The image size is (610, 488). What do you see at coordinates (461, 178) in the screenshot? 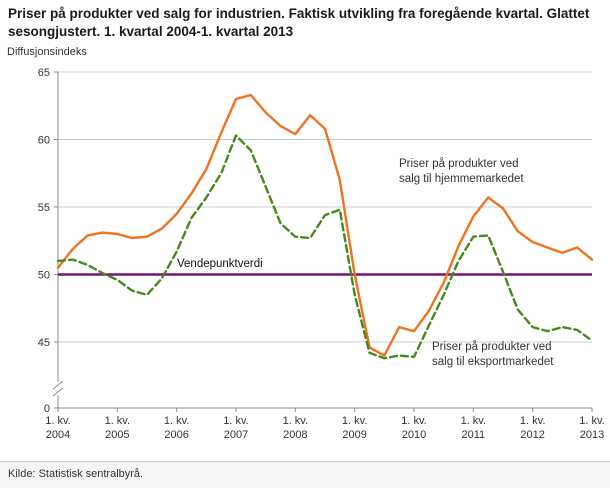
I see `annotation-line: salg til hjemmemarkedet` at bounding box center [461, 178].